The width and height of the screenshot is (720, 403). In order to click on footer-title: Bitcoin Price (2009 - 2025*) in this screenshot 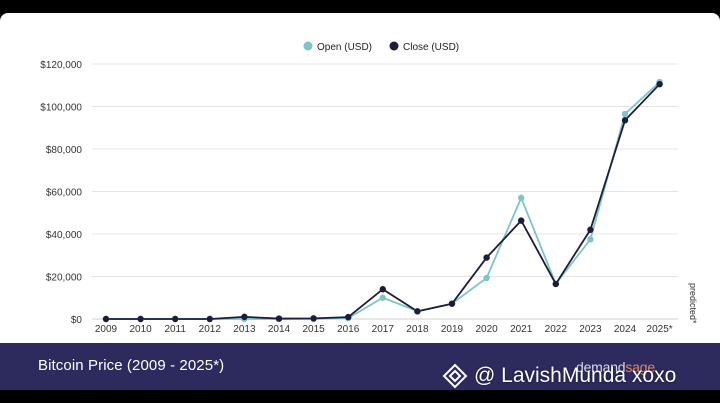, I will do `click(131, 365)`.